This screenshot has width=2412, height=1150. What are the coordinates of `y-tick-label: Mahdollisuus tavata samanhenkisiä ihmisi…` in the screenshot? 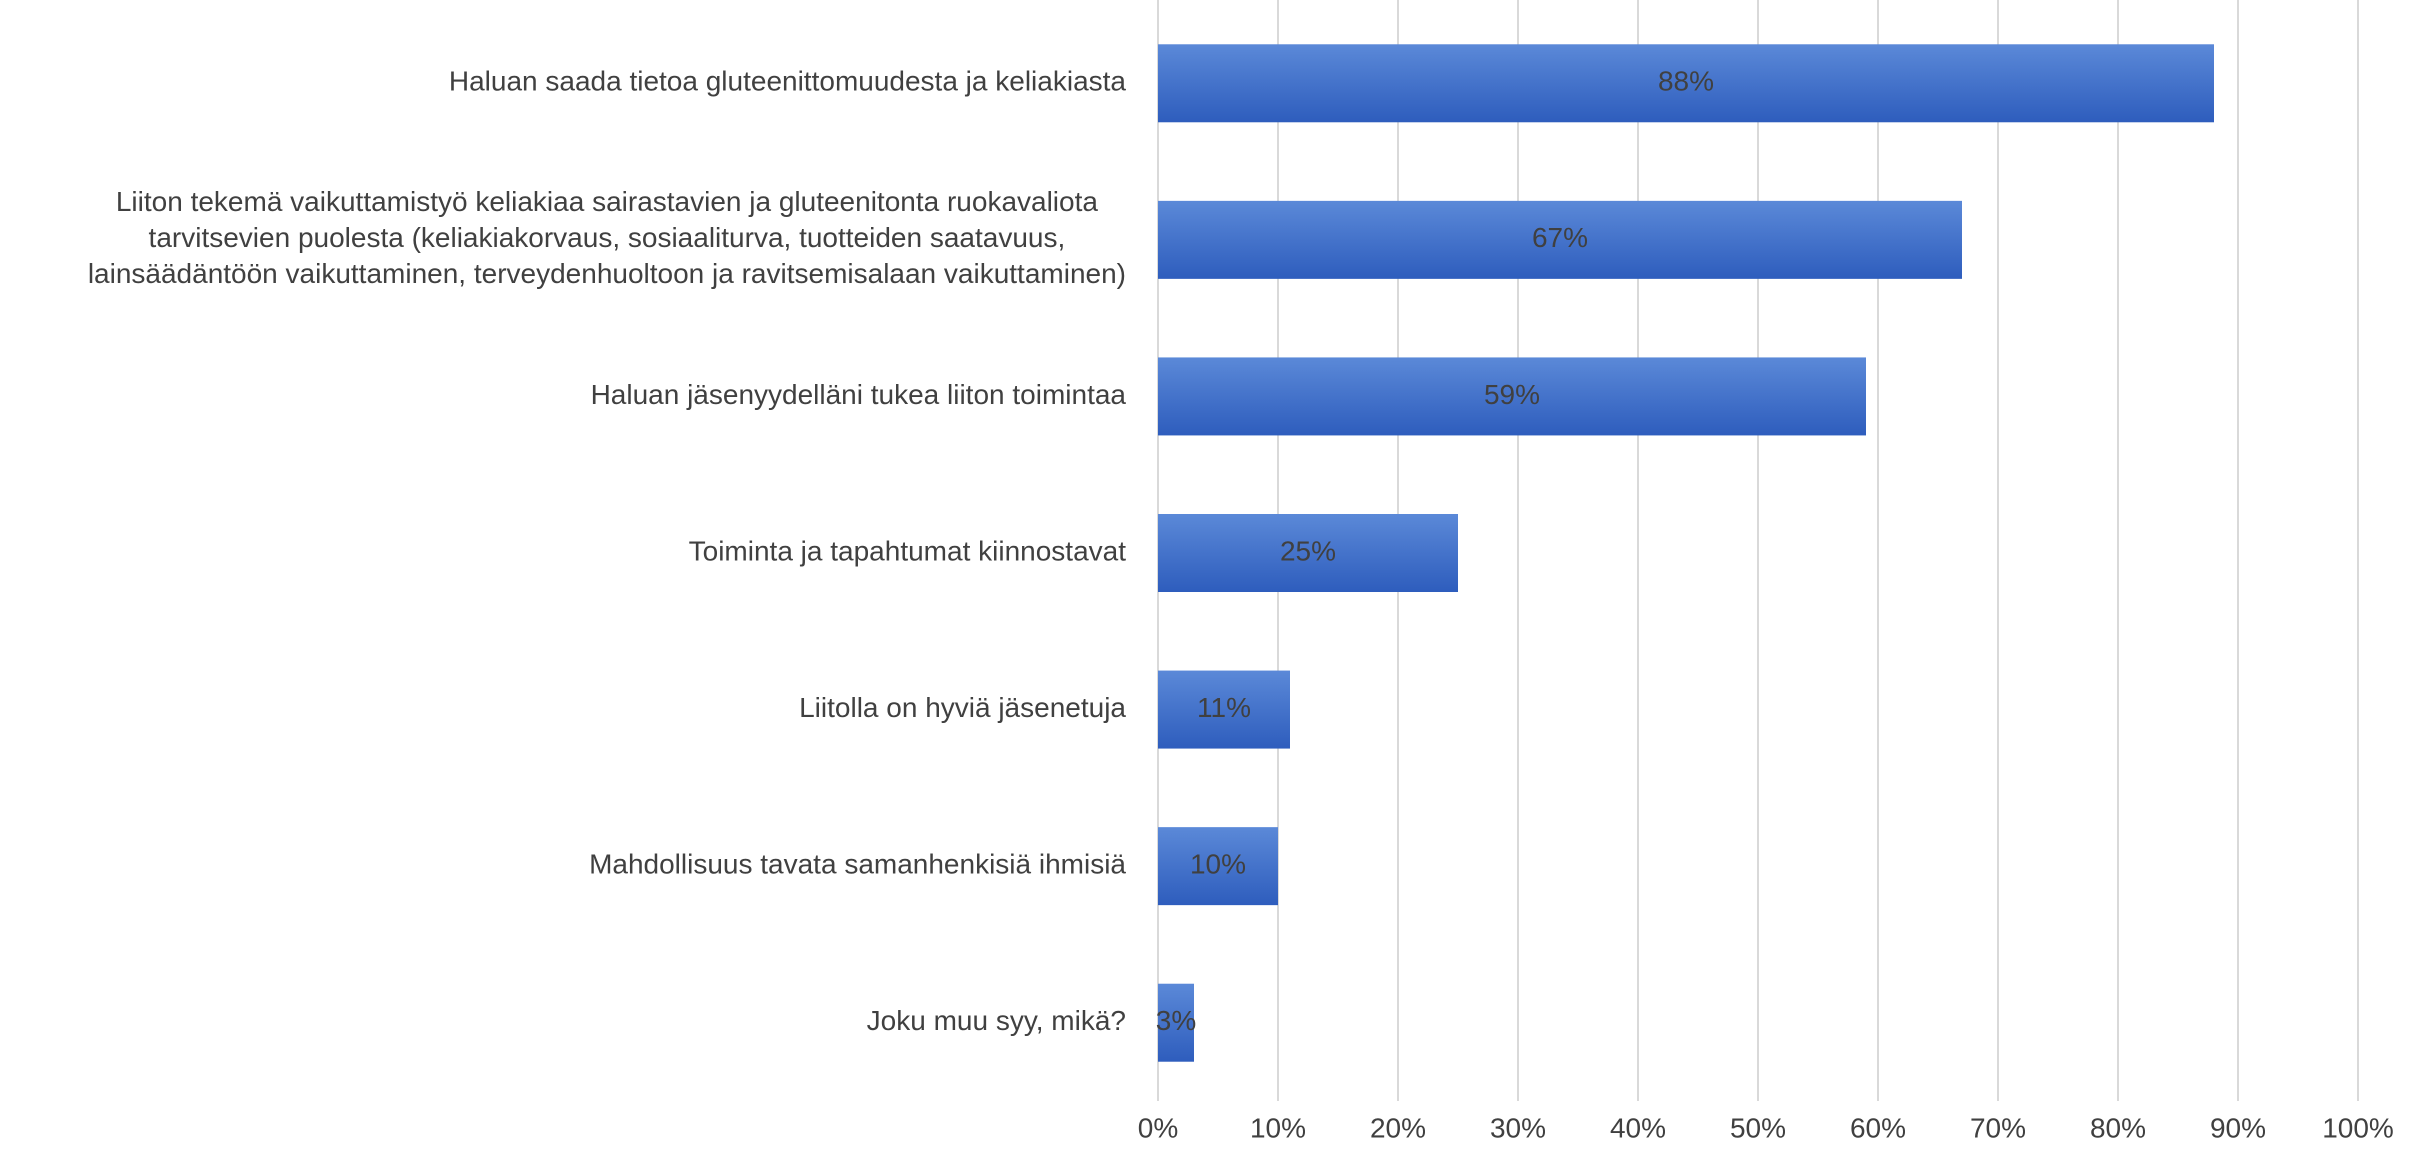 It's located at (857, 864).